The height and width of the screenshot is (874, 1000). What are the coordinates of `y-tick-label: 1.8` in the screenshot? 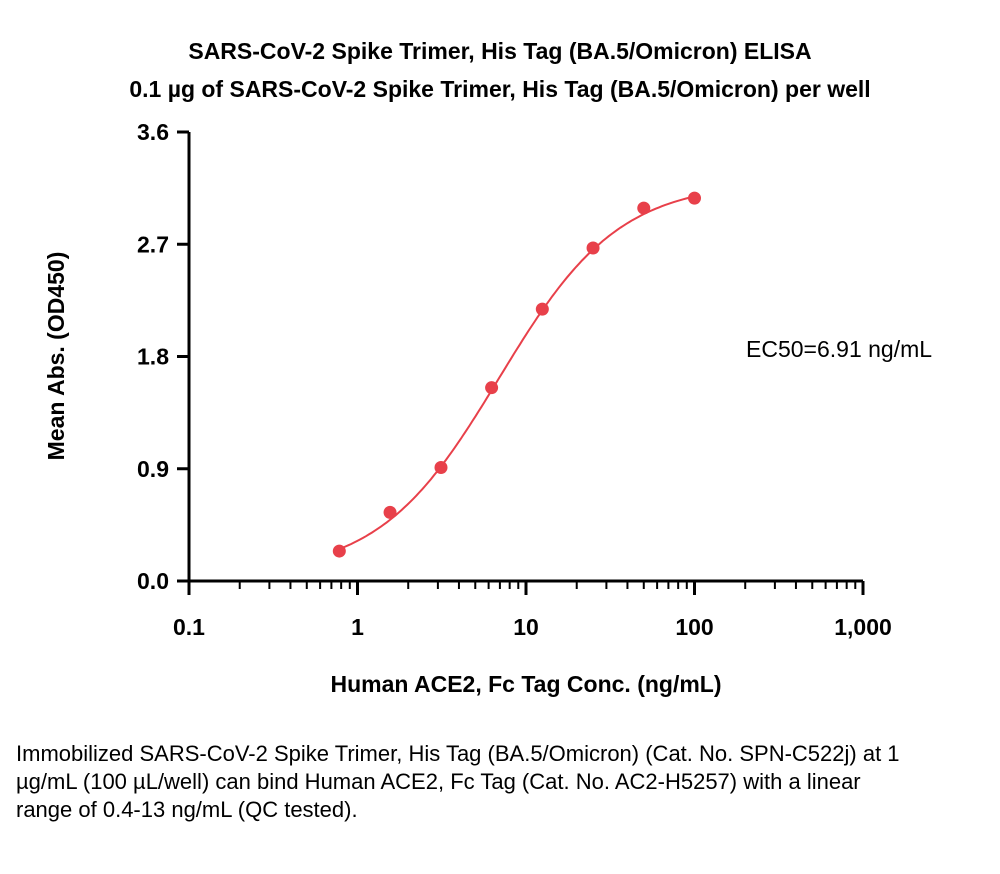 It's located at (153, 357).